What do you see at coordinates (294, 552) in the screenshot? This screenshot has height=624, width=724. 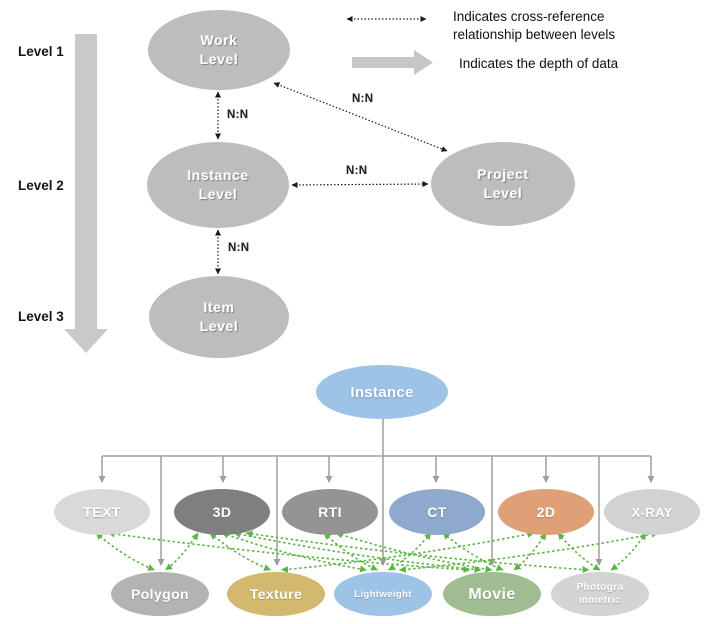 I see `cross-ref-edge-3d-lightweight` at bounding box center [294, 552].